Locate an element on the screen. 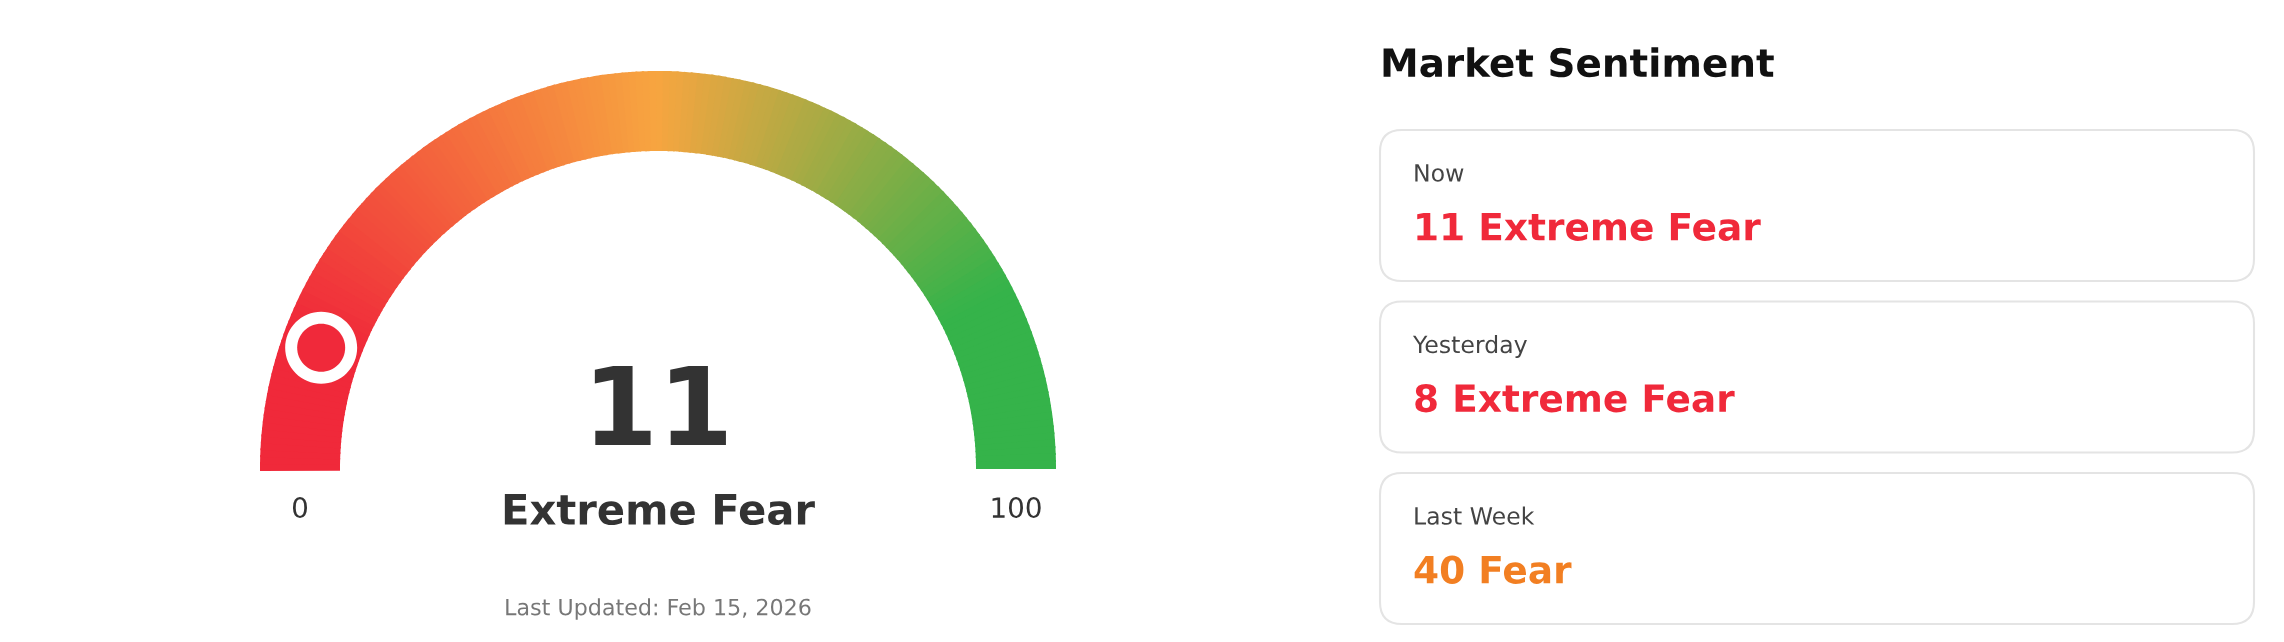 This screenshot has width=2284, height=642. text: 8 Extreme Fear is located at coordinates (1575, 398).